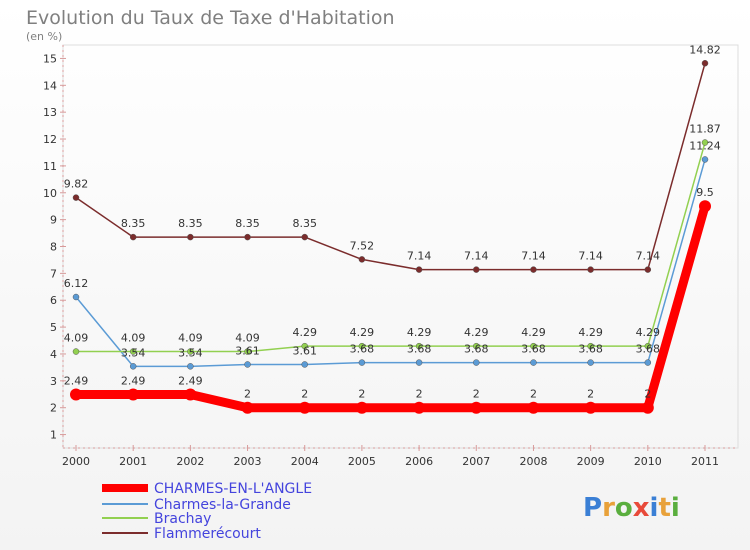  I want to click on logo-letter: t, so click(664, 508).